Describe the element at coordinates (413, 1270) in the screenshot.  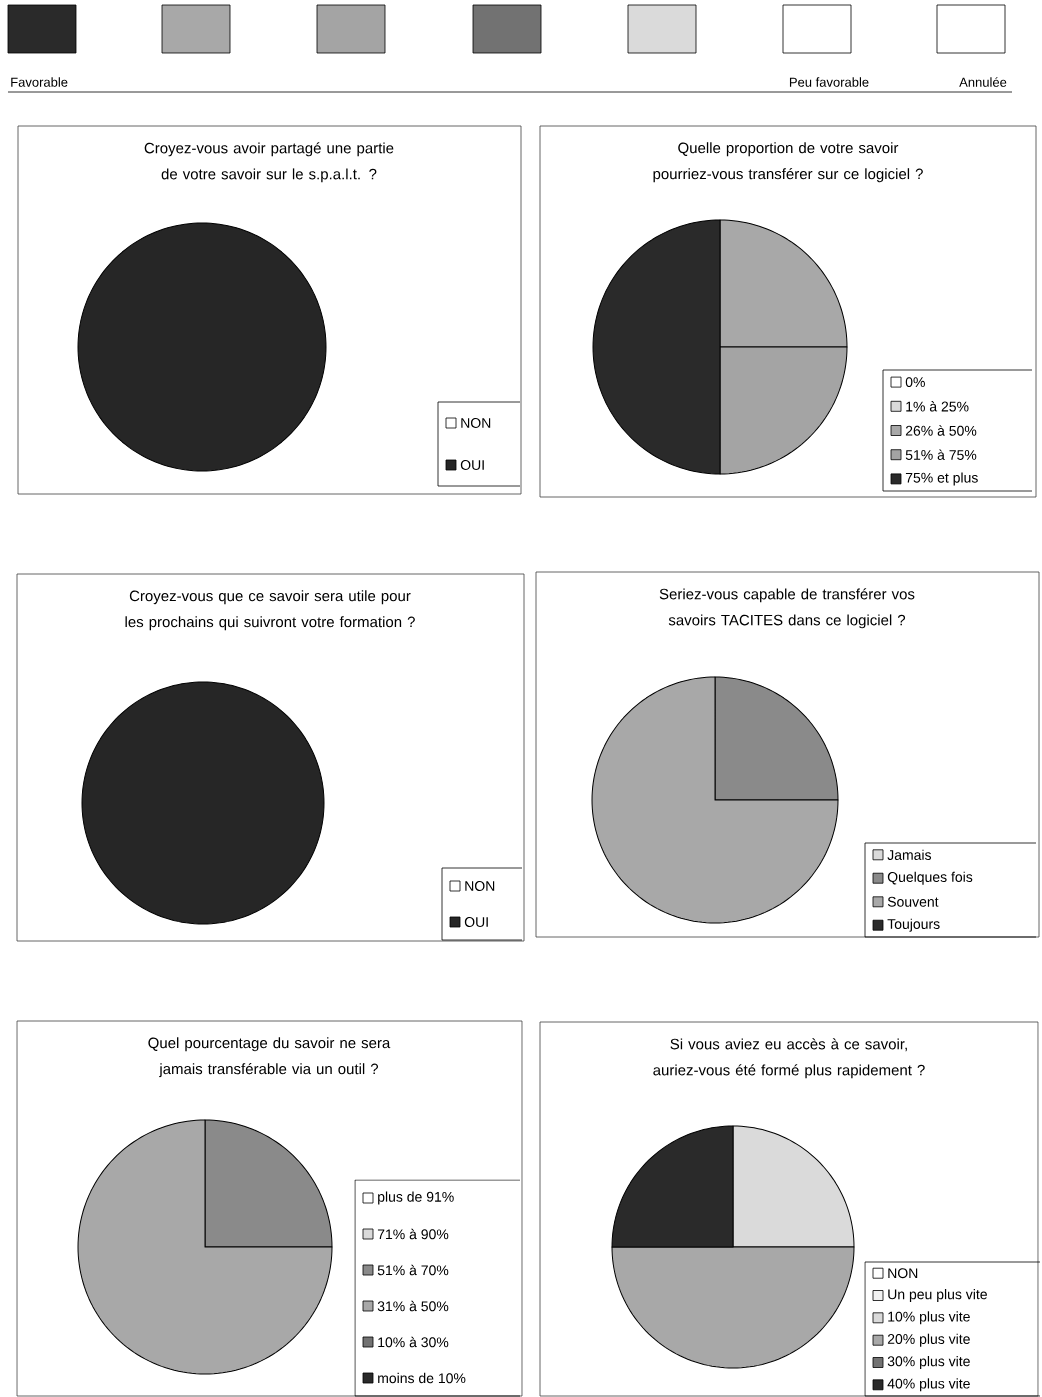
I see `legend-label: 51% à 70%` at that location.